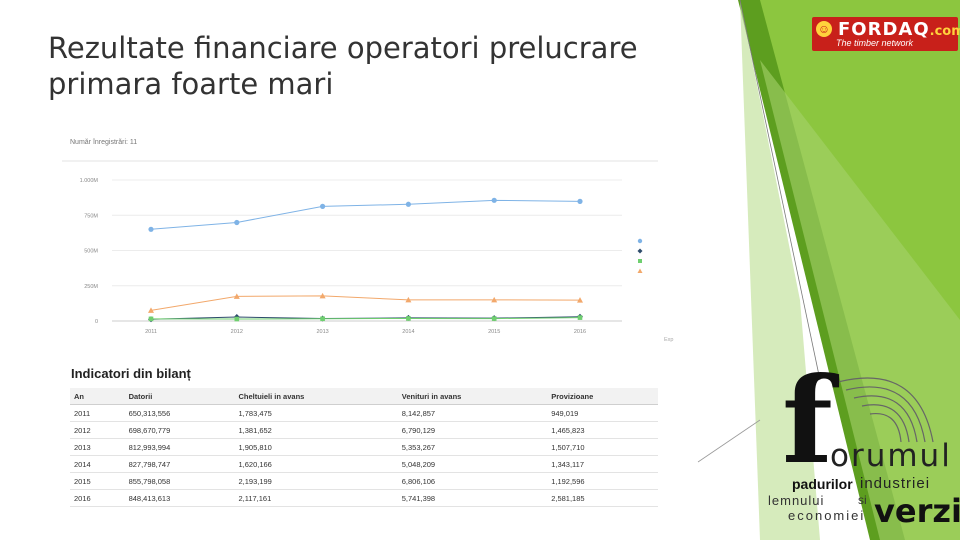  Describe the element at coordinates (602, 481) in the screenshot. I see `table-cell: 1,192,596` at that location.